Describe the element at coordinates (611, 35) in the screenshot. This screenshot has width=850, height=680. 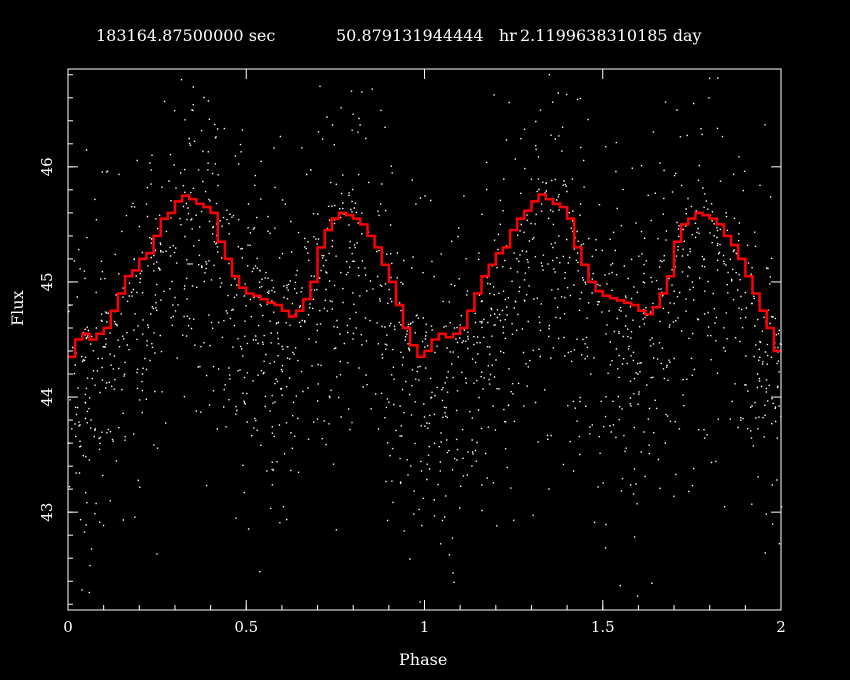
I see `period-days-label: 2.1199638310185 day` at that location.